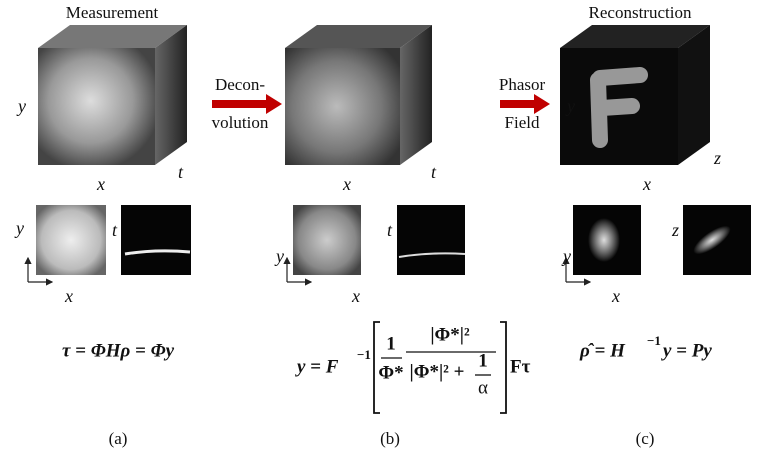 This screenshot has width=762, height=462. Describe the element at coordinates (112, 95) in the screenshot. I see `cube-a` at that location.